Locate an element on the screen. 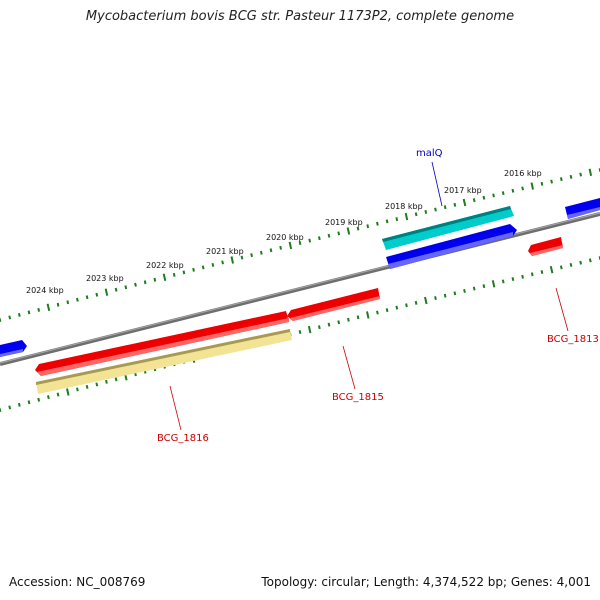 The height and width of the screenshot is (600, 600). gene-forward-2017 is located at coordinates (451, 246).